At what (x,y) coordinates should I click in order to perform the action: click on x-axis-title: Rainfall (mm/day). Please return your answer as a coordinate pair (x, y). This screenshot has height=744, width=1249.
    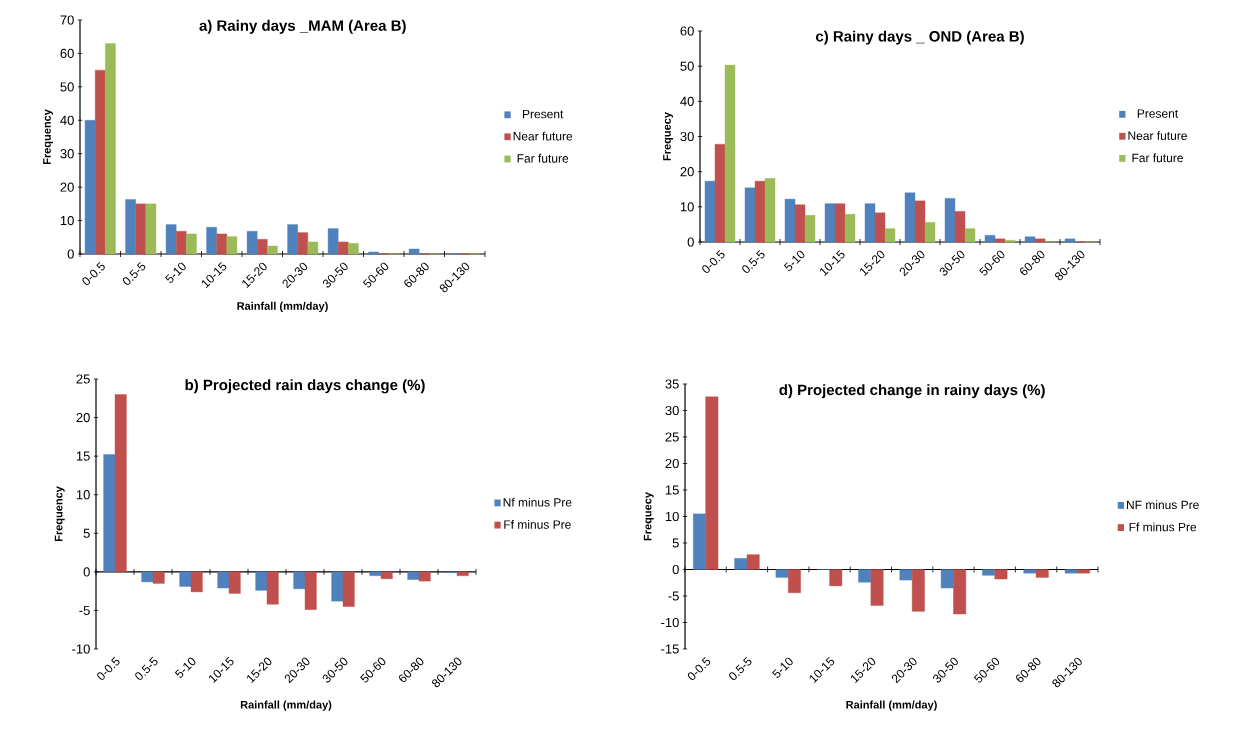
    Looking at the image, I should click on (891, 705).